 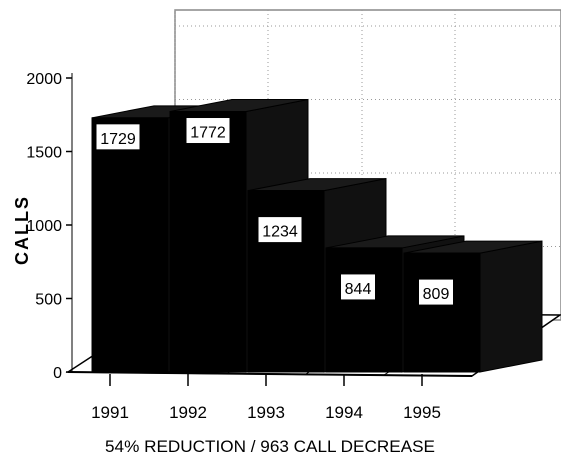 What do you see at coordinates (57, 373) in the screenshot?
I see `y-tick-label-0: 0` at bounding box center [57, 373].